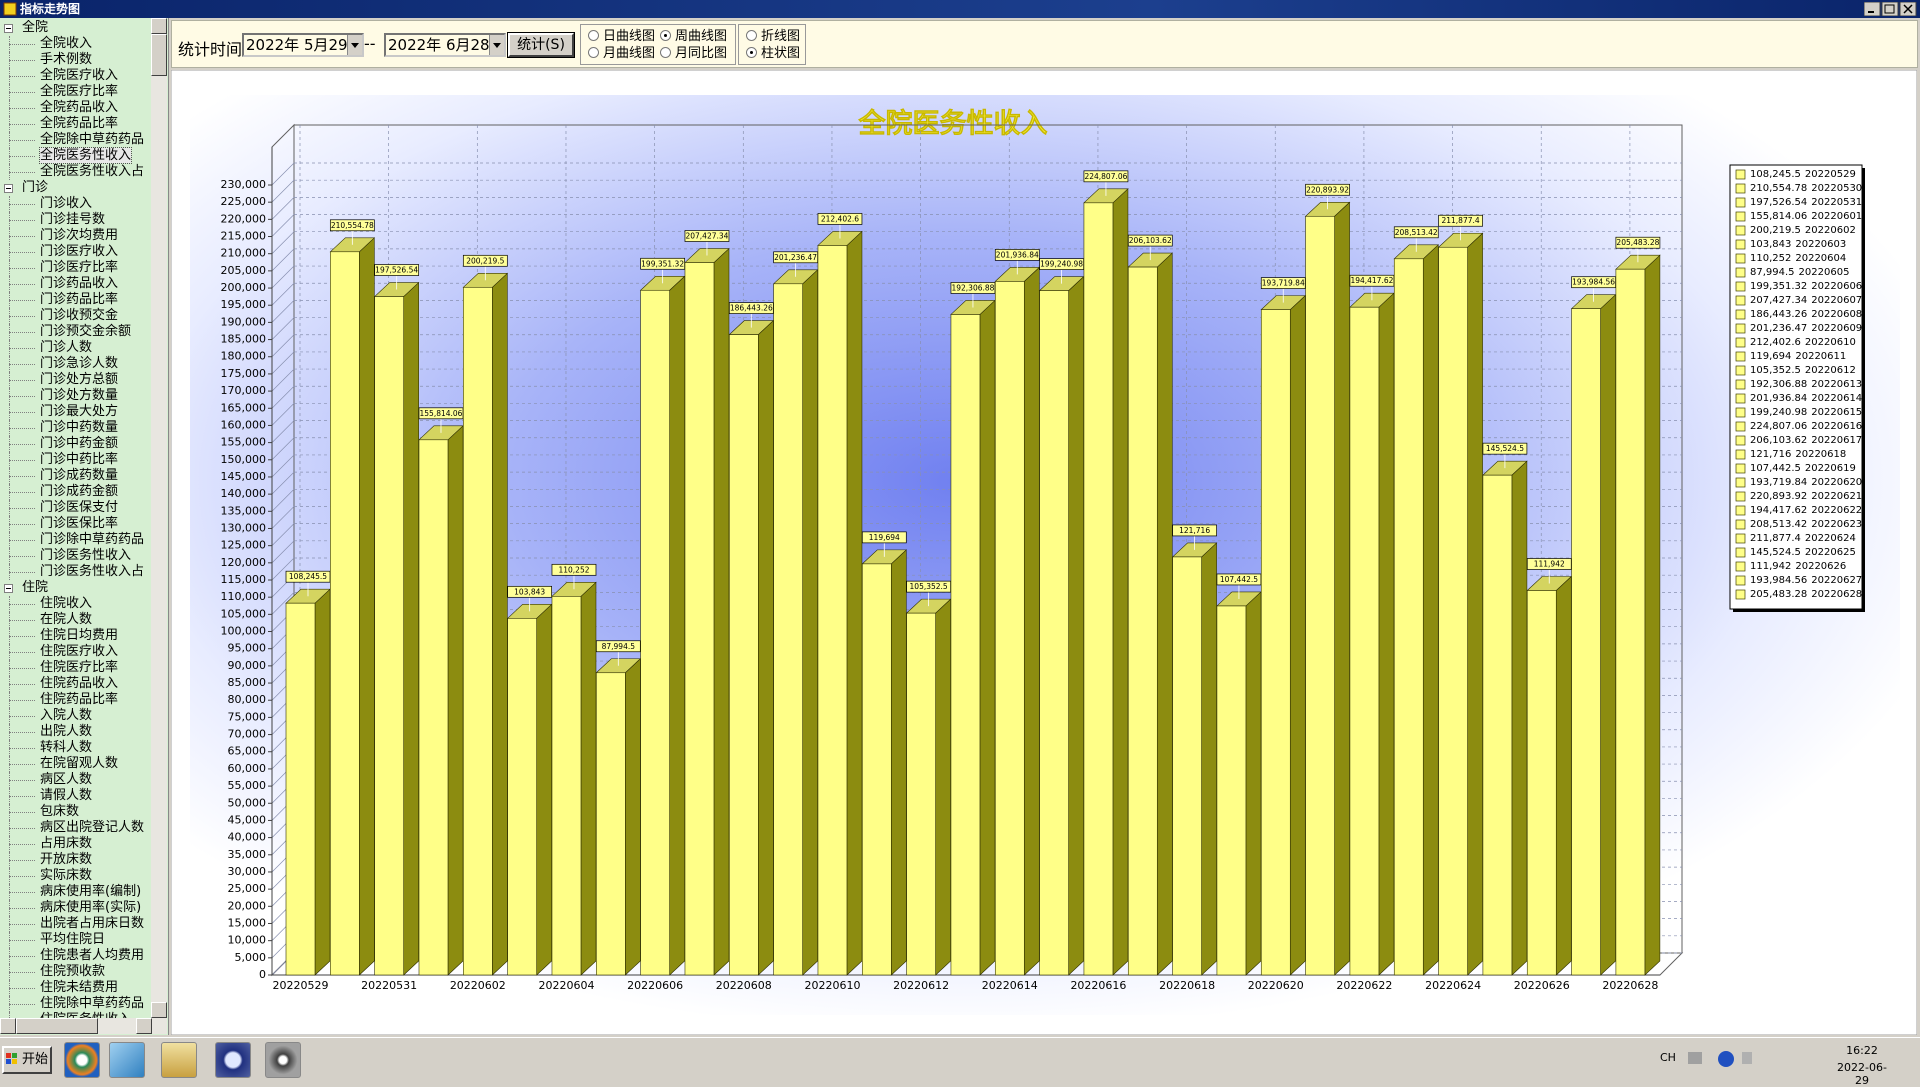 This screenshot has height=1087, width=1920. Describe the element at coordinates (75, 956) in the screenshot. I see `tree-item: 住院患者人均费用` at that location.